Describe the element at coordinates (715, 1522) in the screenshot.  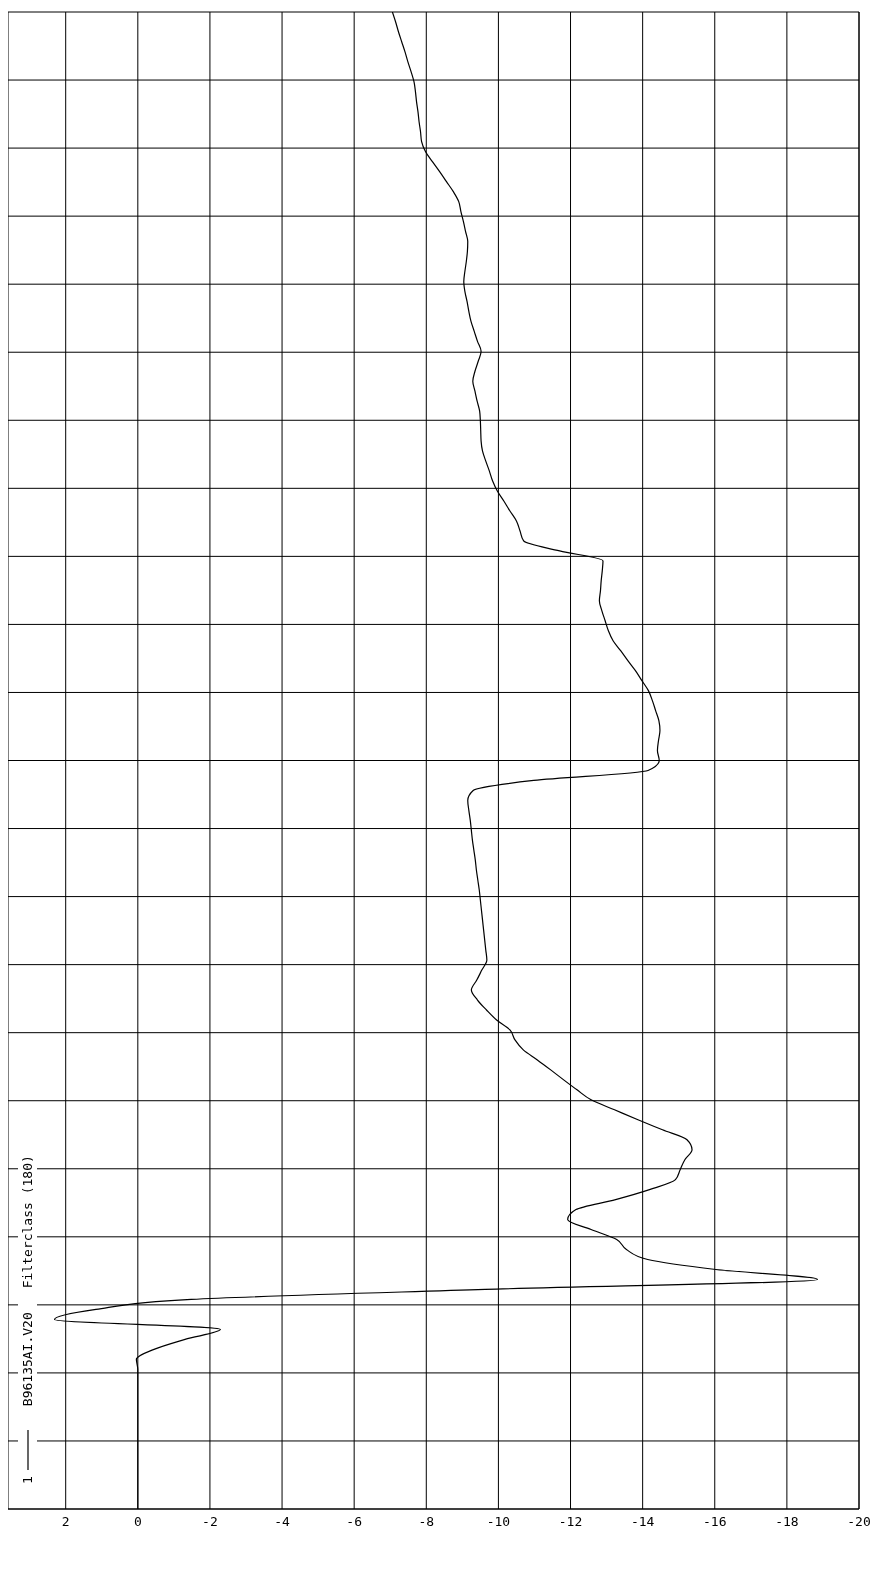
I see `x-tick-label: -16` at that location.